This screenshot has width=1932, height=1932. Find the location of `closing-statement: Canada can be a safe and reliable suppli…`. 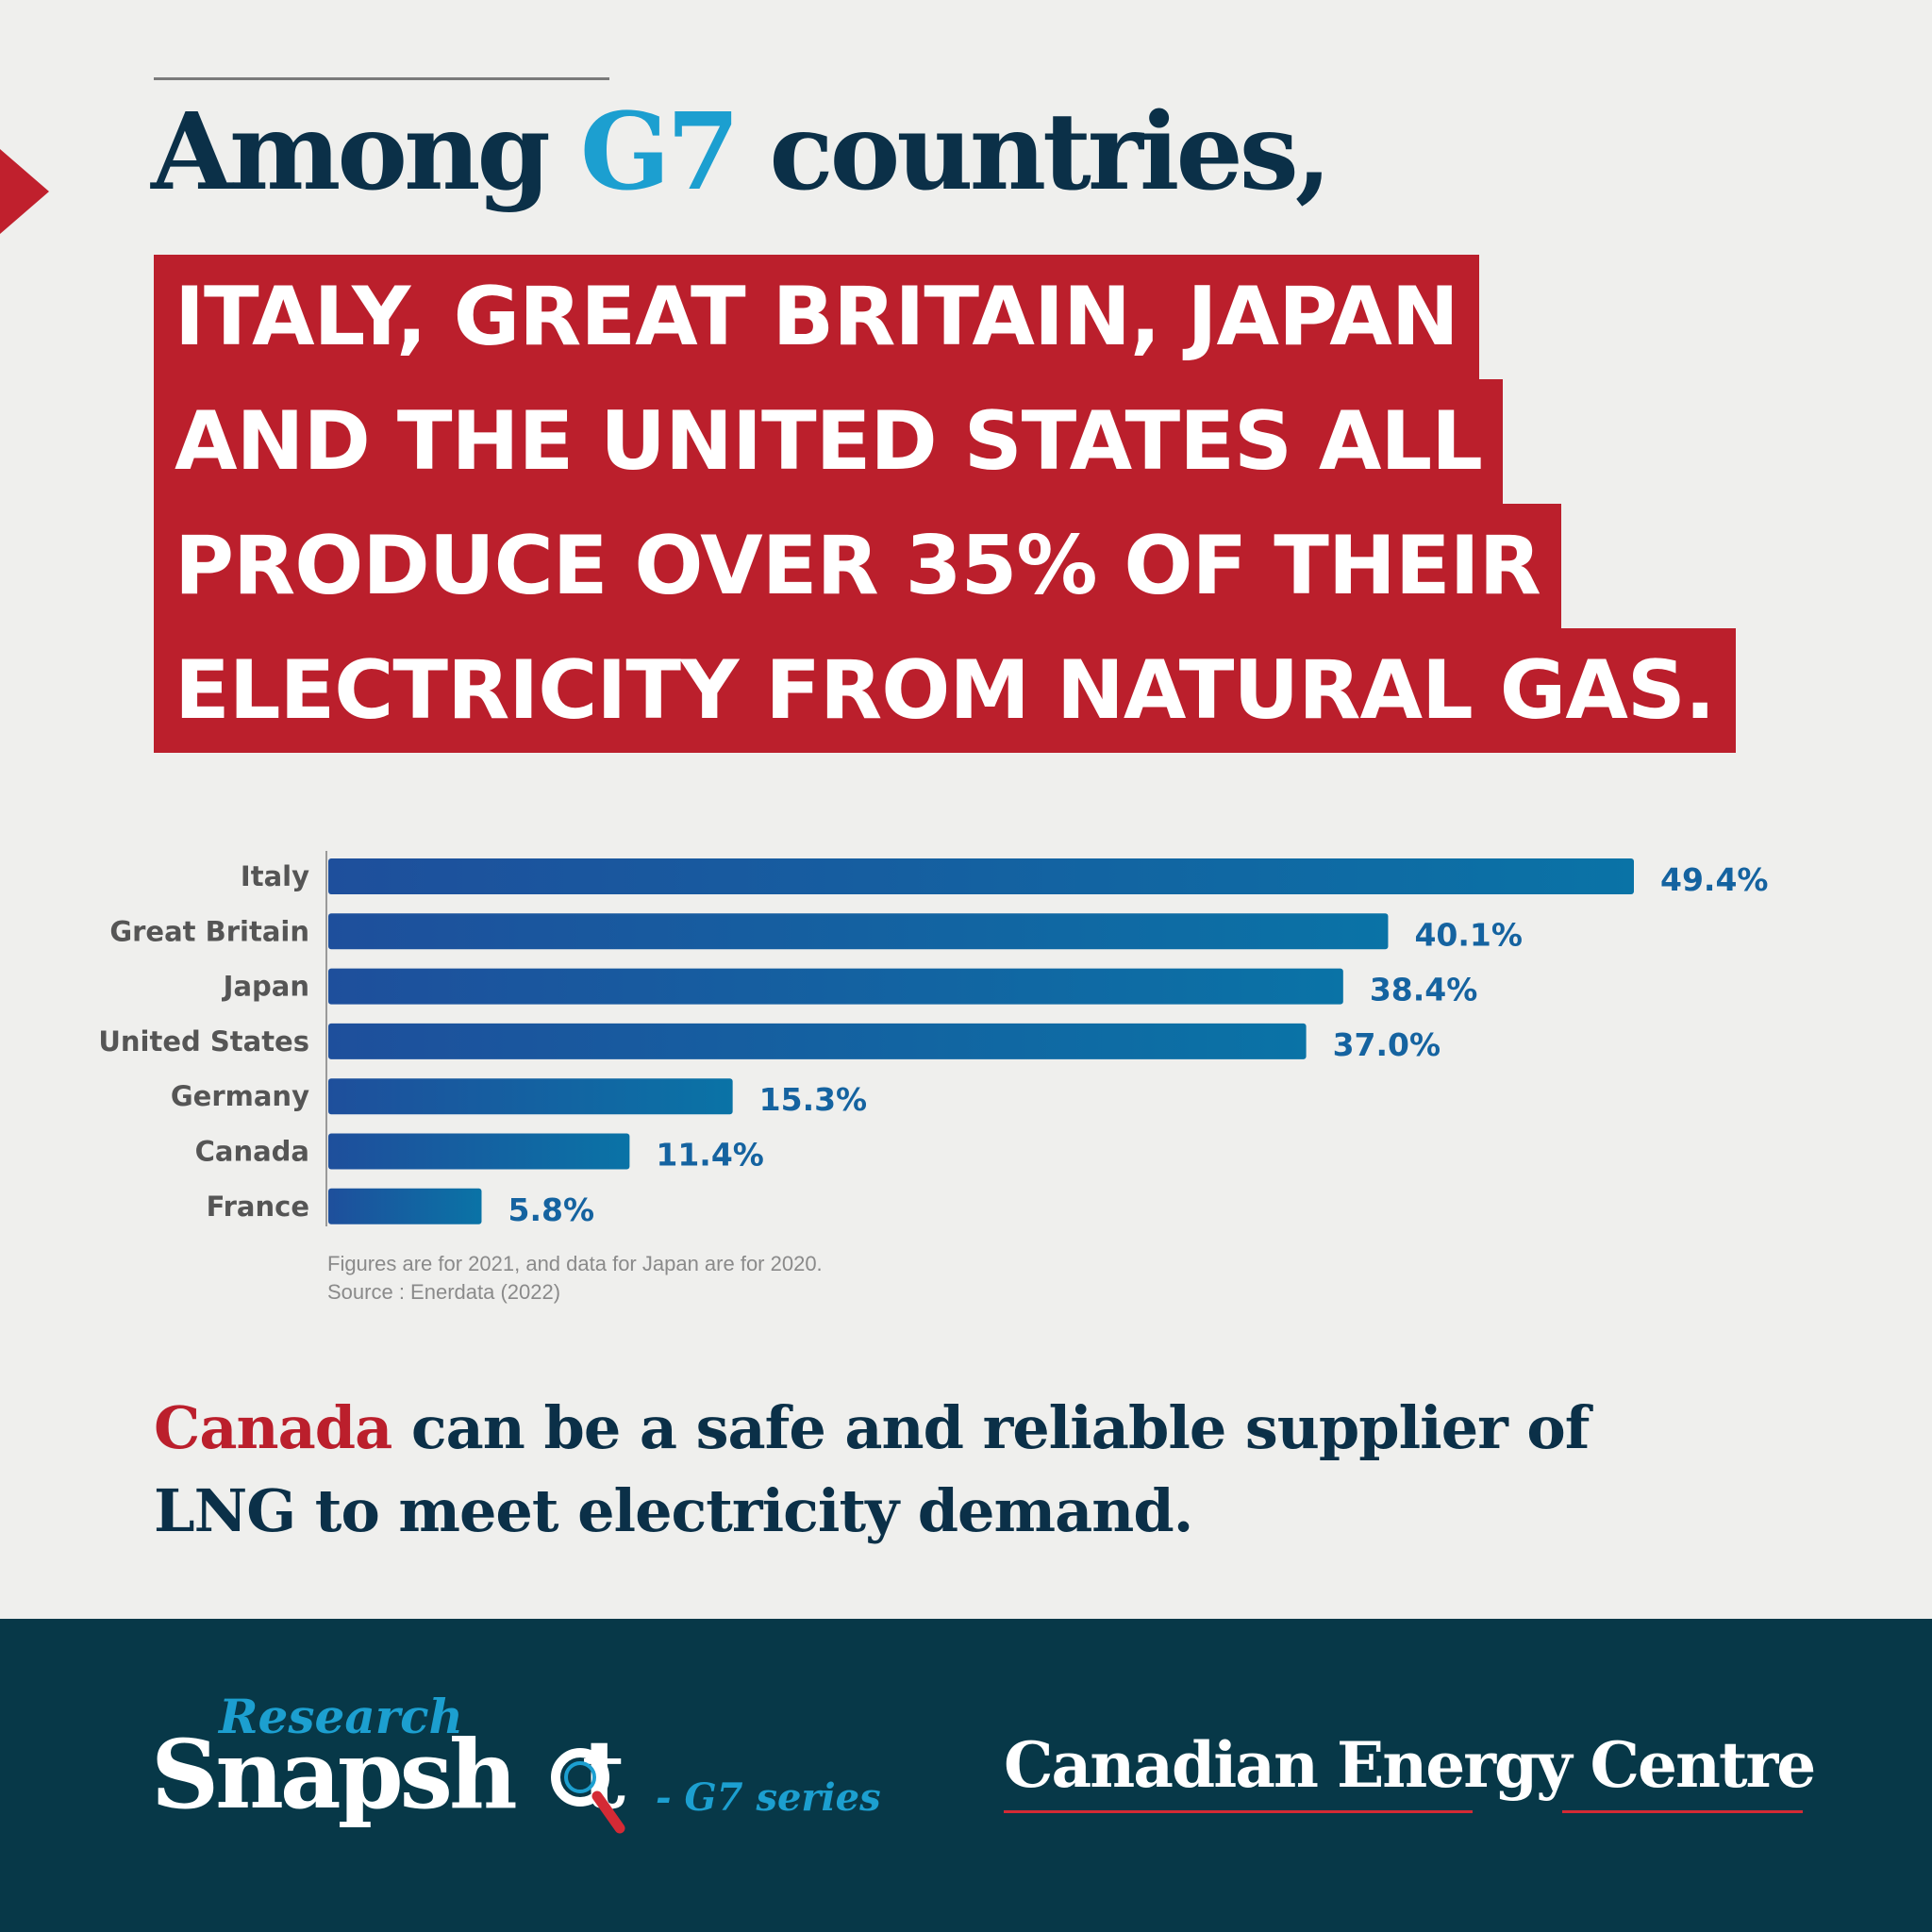

closing-statement: Canada can be a safe and reliable suppli… is located at coordinates (872, 1470).